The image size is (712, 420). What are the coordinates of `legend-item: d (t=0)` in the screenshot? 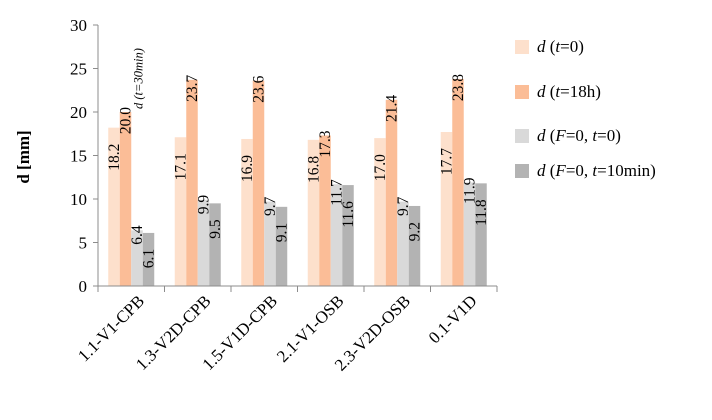 It's located at (549, 47).